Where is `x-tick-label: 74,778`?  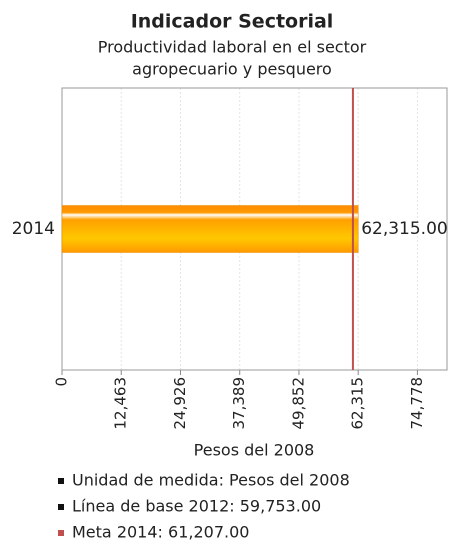 x-tick-label: 74,778 is located at coordinates (417, 403).